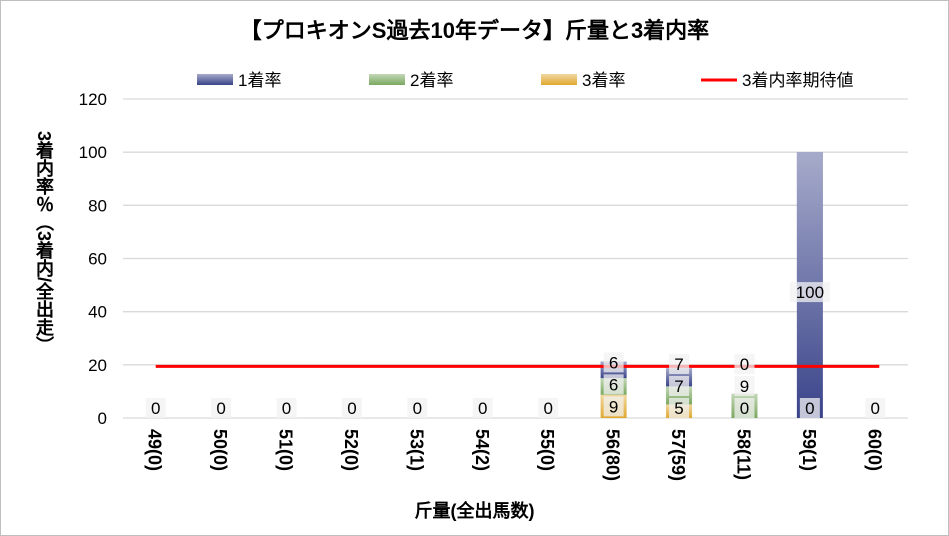 The width and height of the screenshot is (949, 536). Describe the element at coordinates (482, 450) in the screenshot. I see `x-tick-label: 54(2)` at that location.